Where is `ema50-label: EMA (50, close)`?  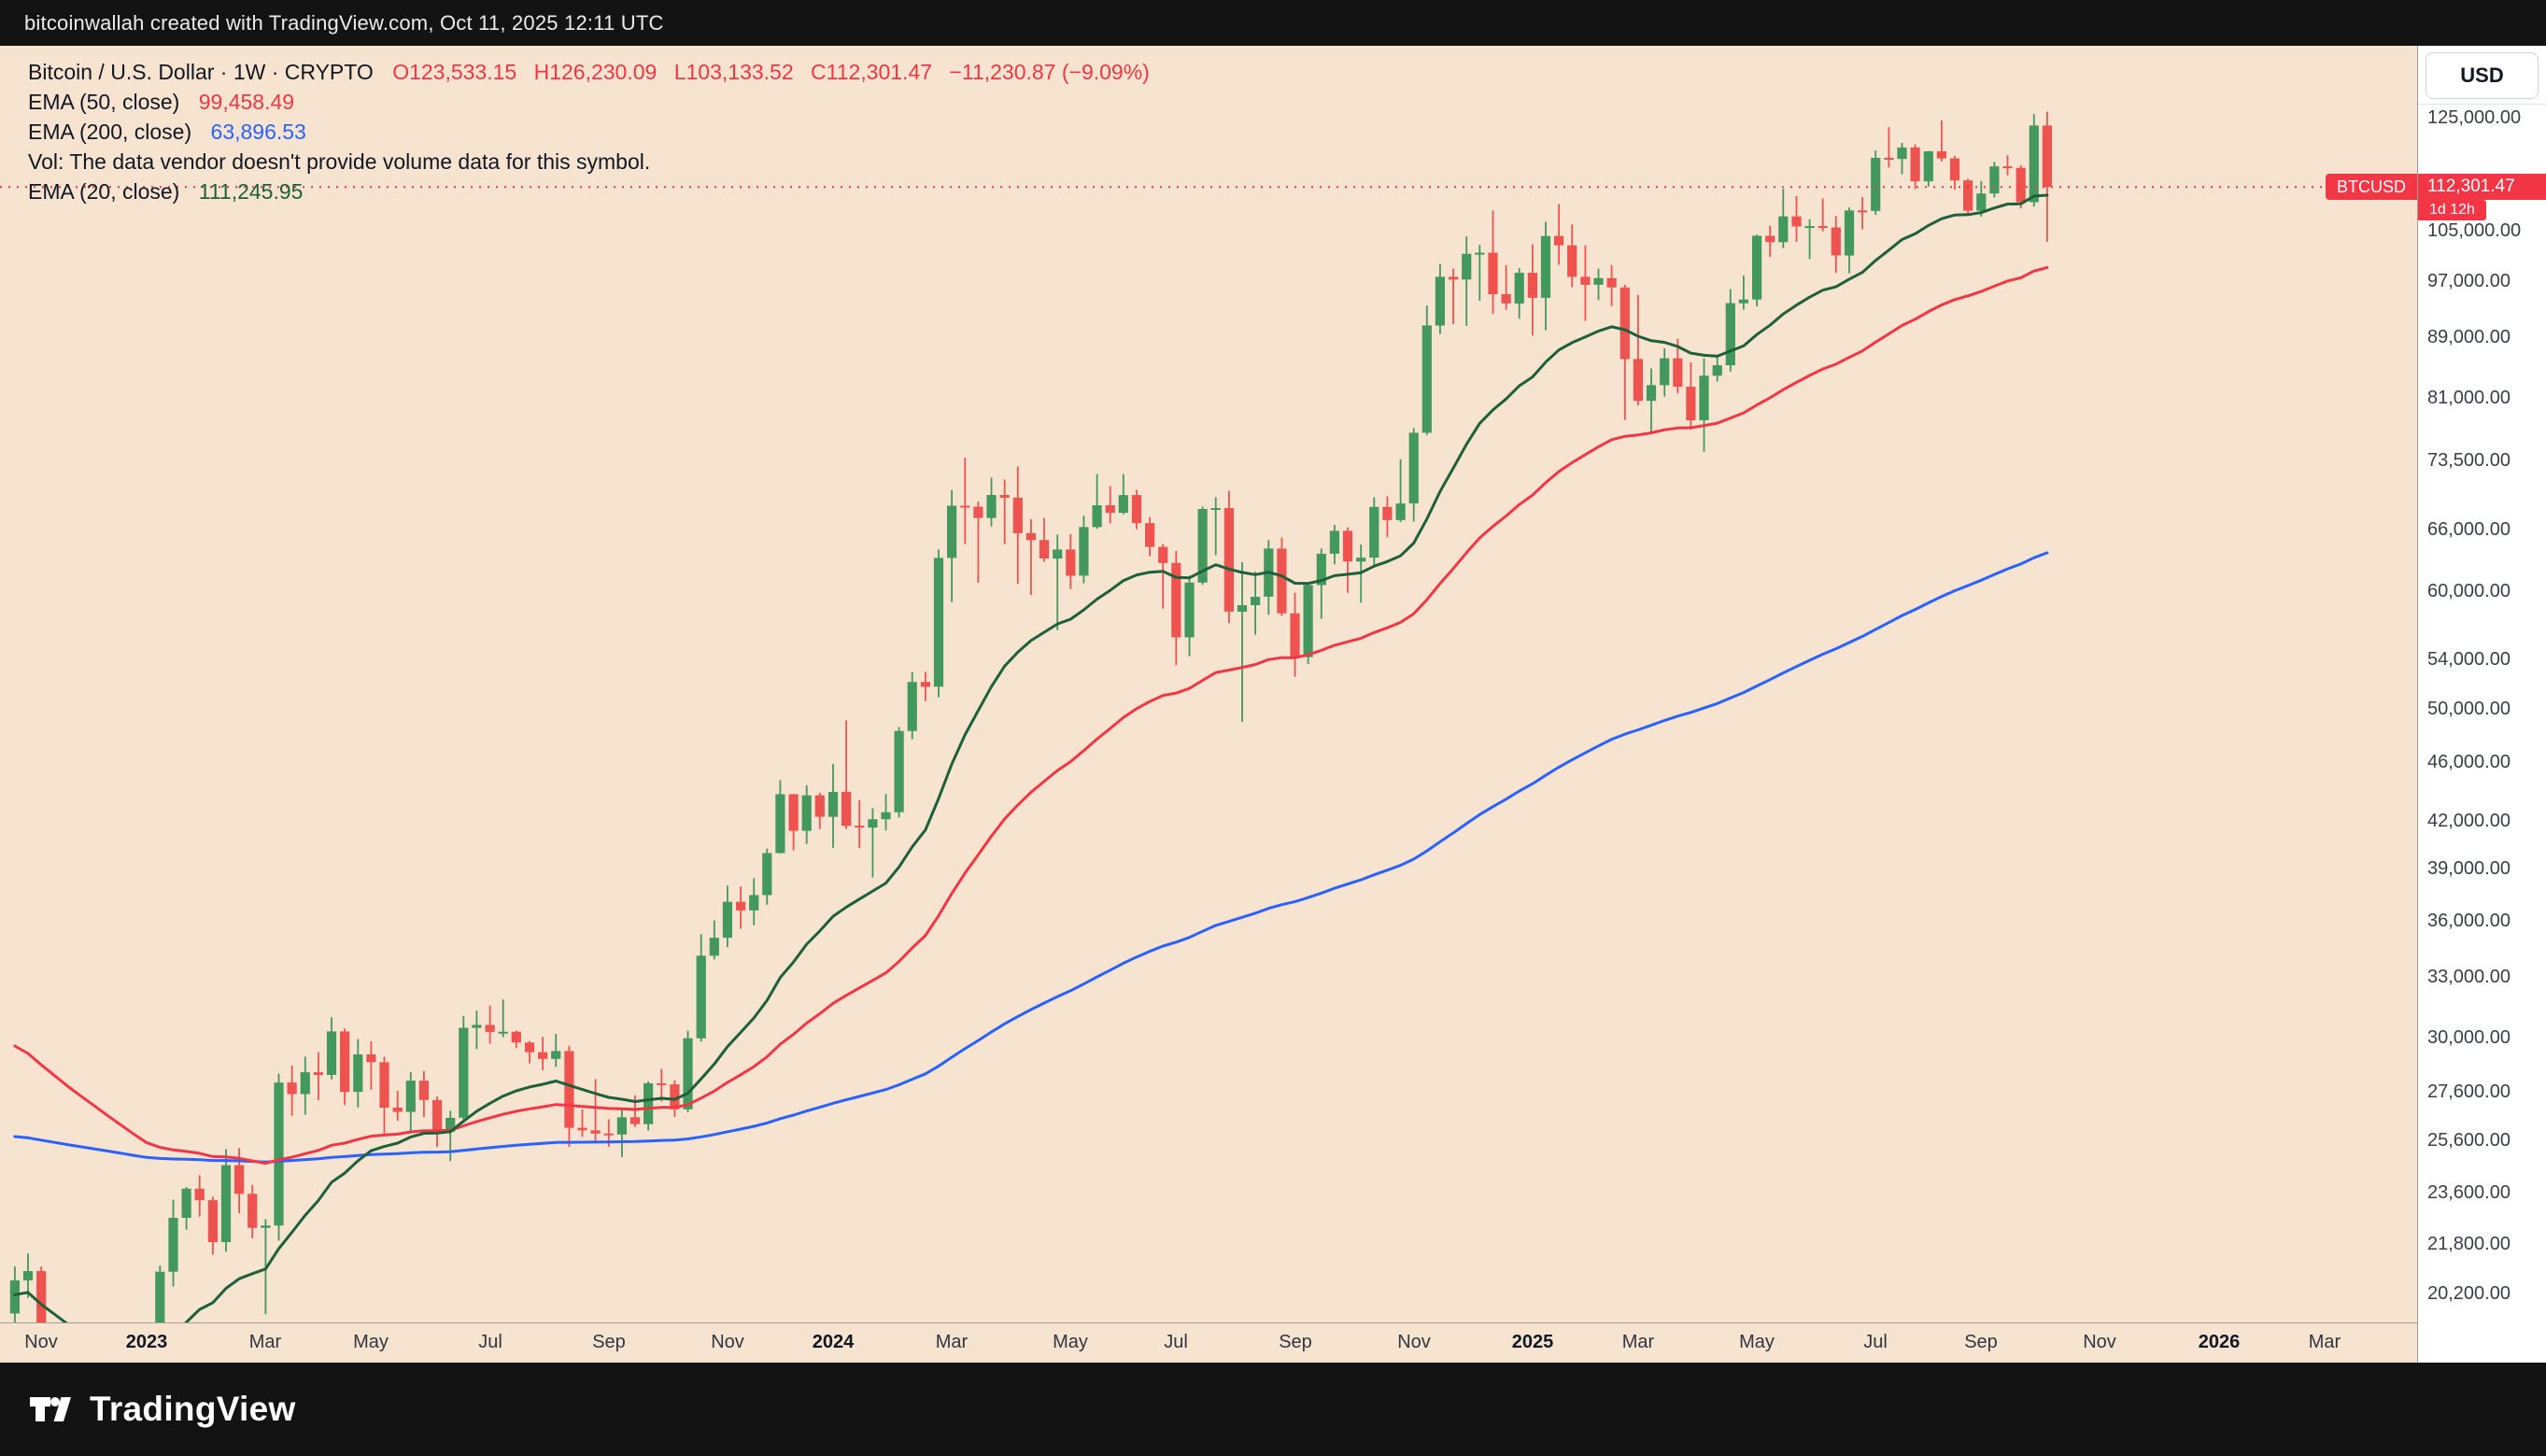
ema50-label: EMA (50, close) is located at coordinates (104, 102).